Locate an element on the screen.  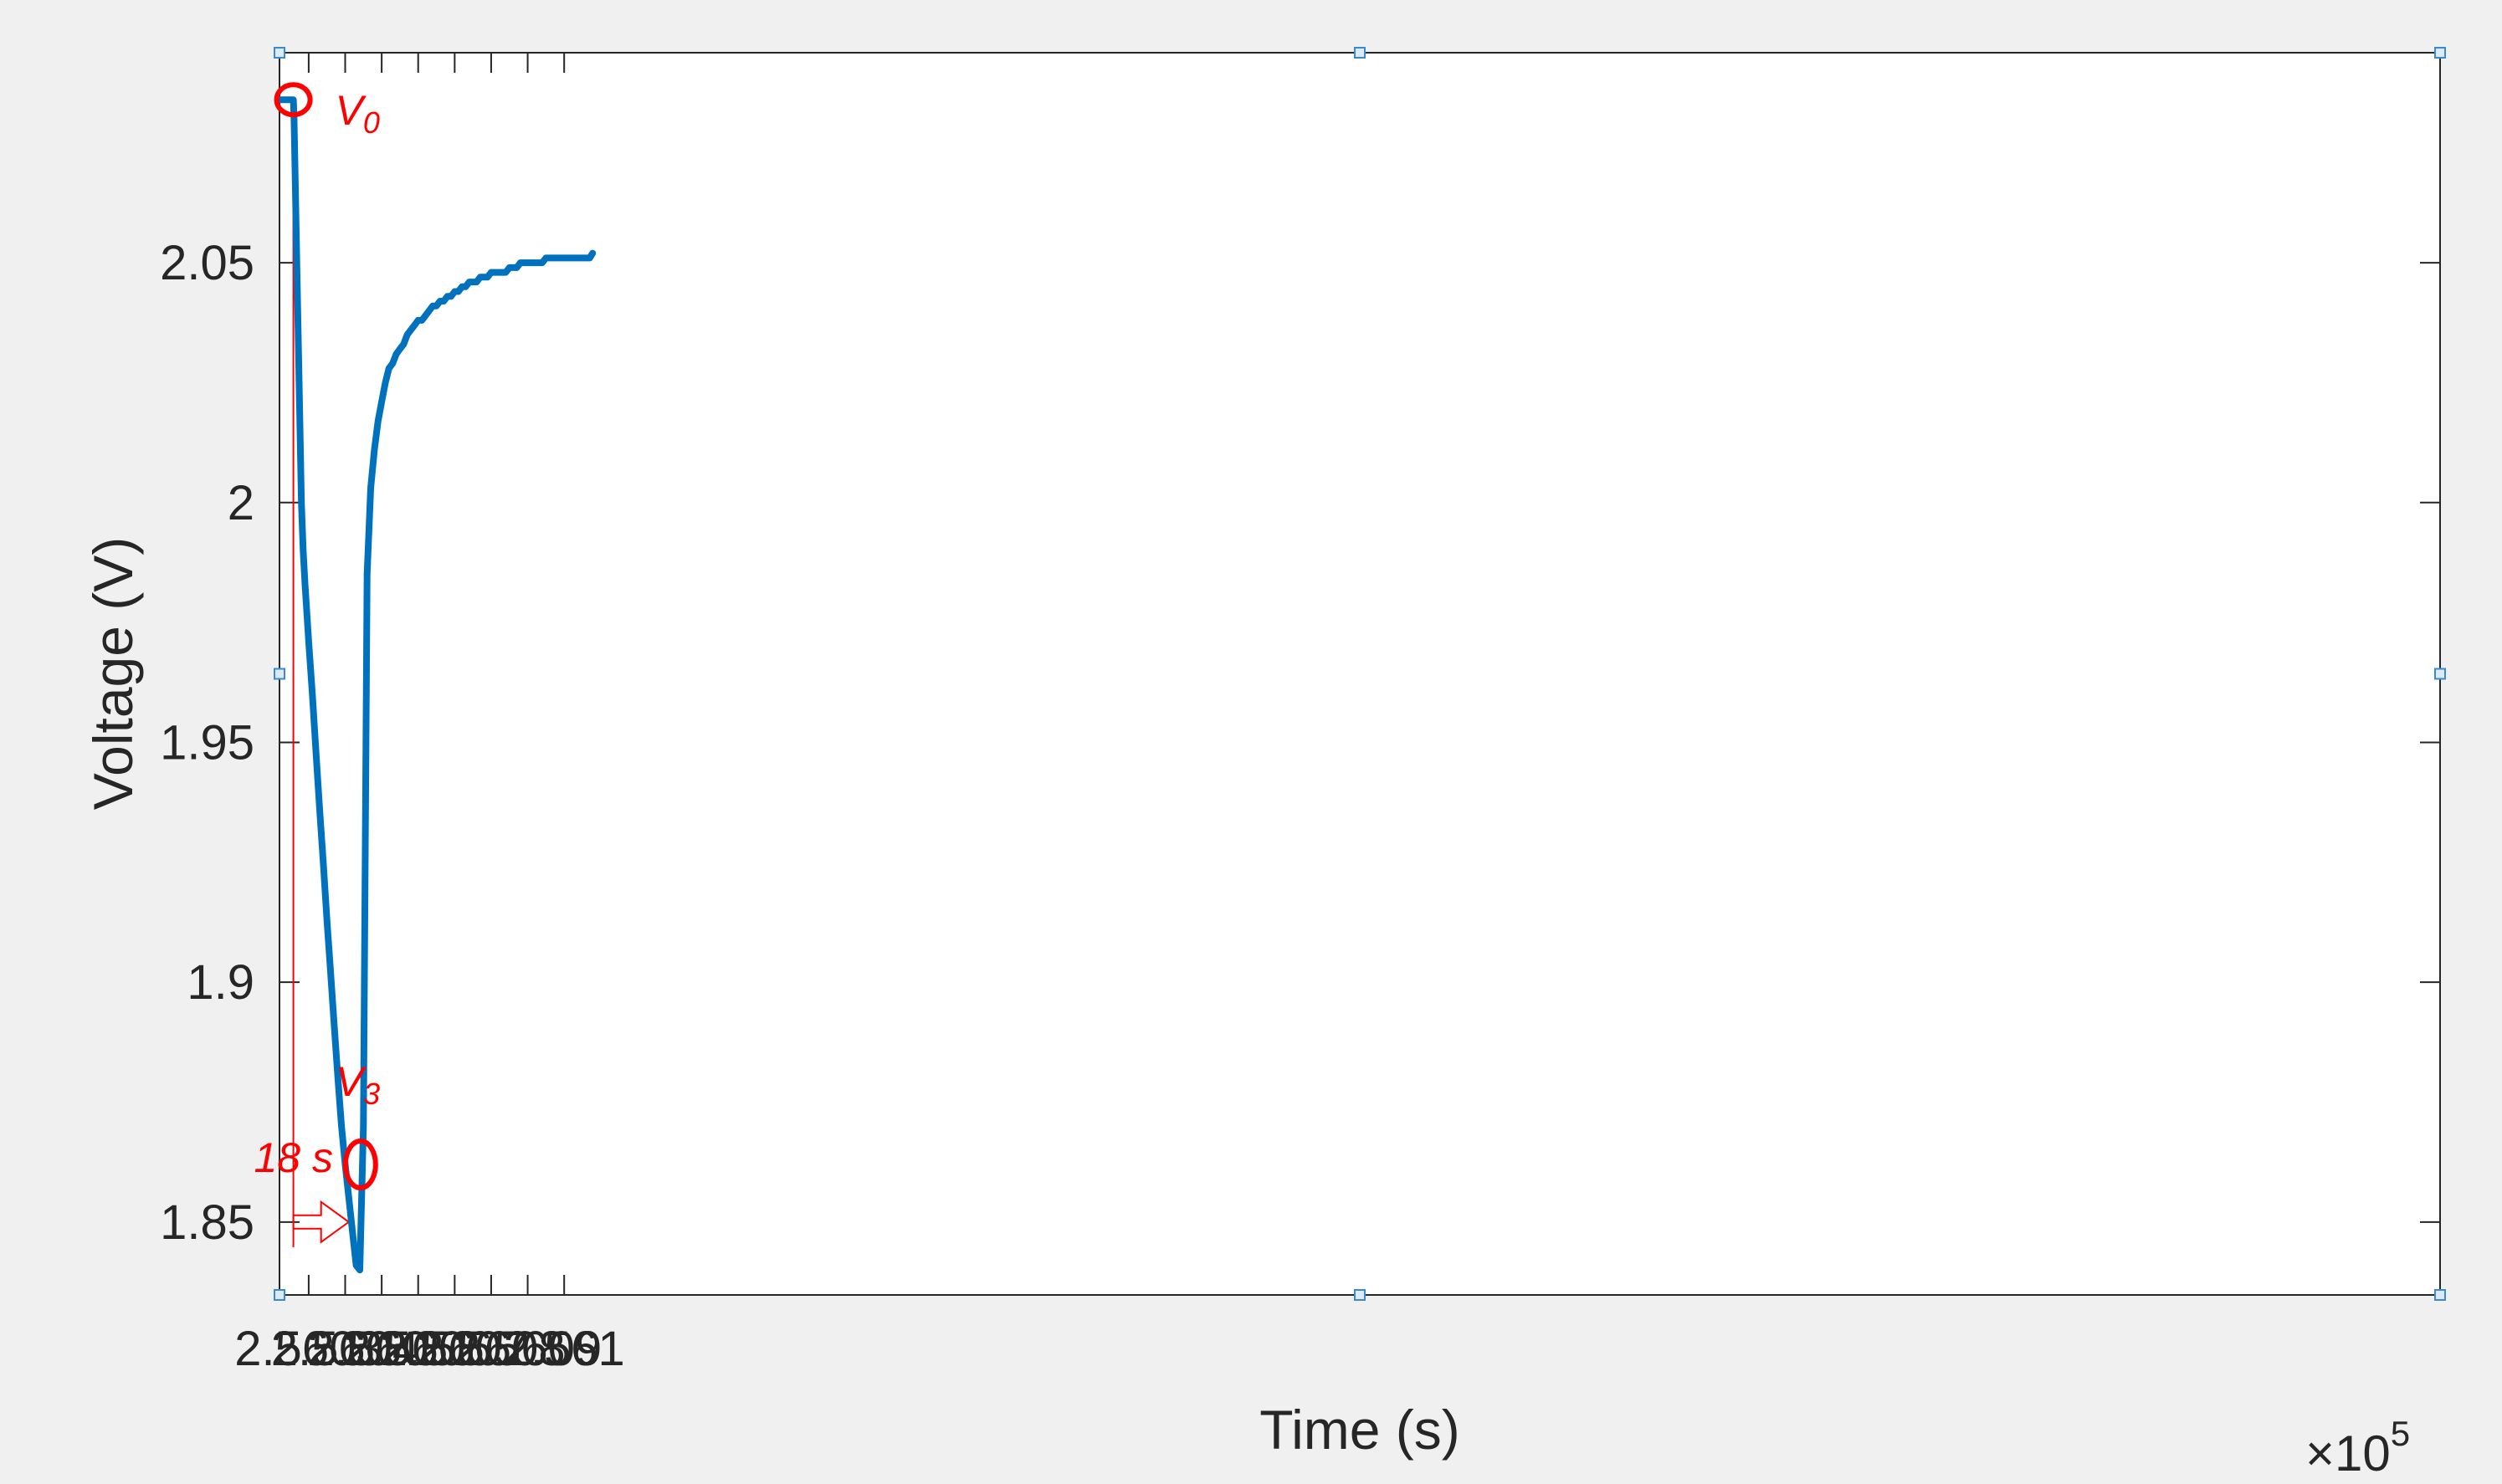
x-tick-label: 2.5607 is located at coordinates (455, 1349).